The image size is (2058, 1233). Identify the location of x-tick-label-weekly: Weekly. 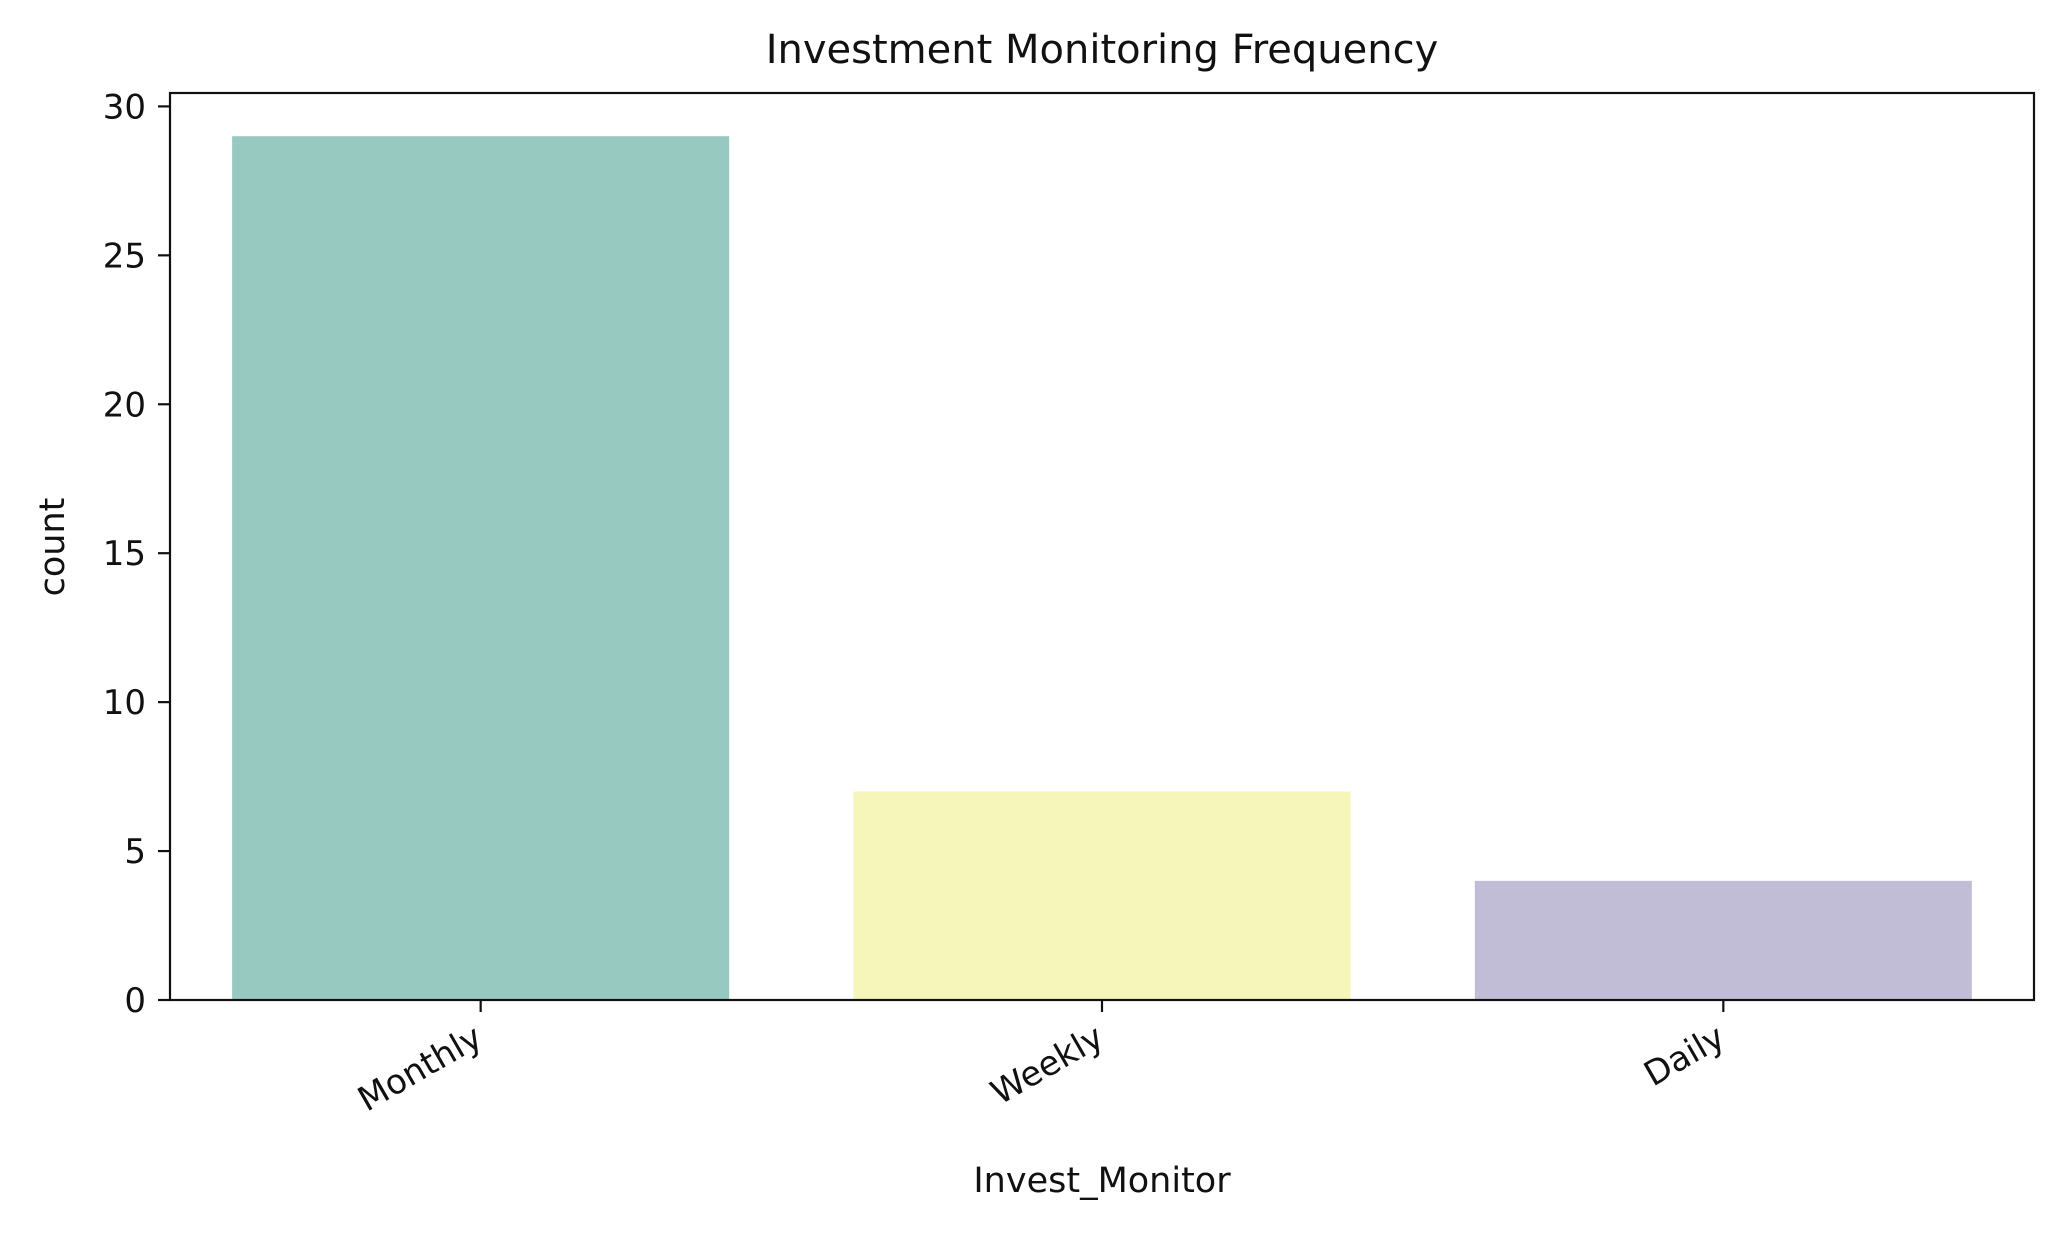
(1047, 1065).